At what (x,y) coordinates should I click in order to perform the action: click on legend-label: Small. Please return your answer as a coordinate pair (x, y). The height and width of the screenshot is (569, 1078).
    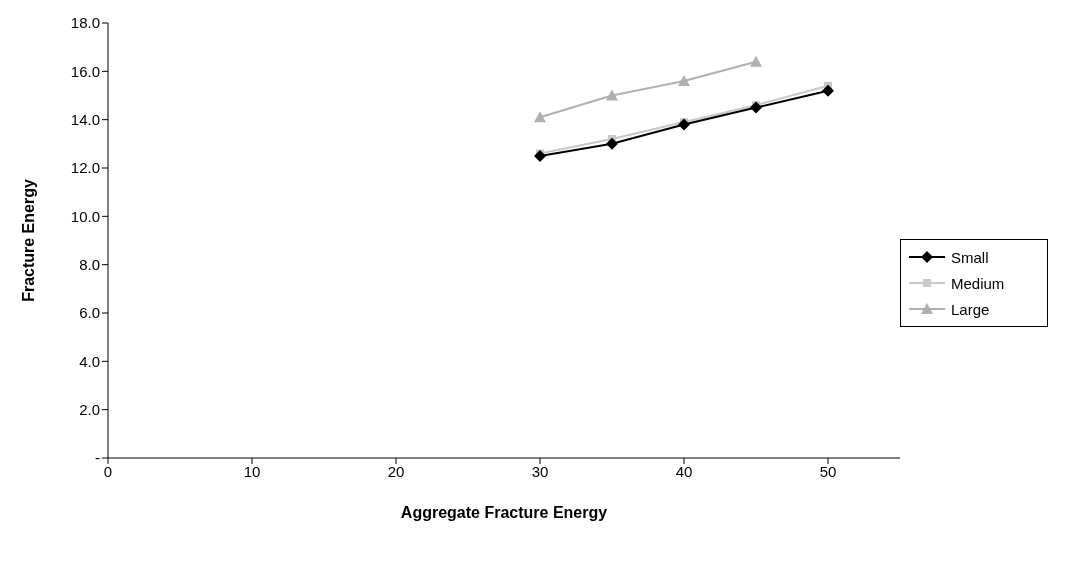
    Looking at the image, I should click on (970, 257).